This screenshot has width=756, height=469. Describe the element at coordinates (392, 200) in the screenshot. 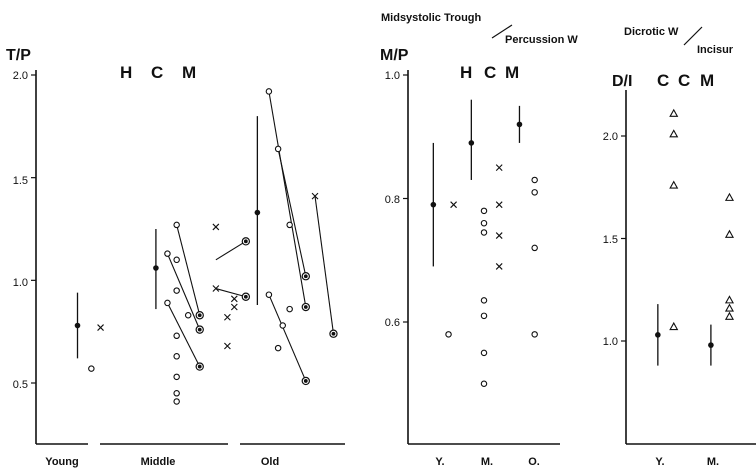

I see `ytick-label: 0.8` at that location.